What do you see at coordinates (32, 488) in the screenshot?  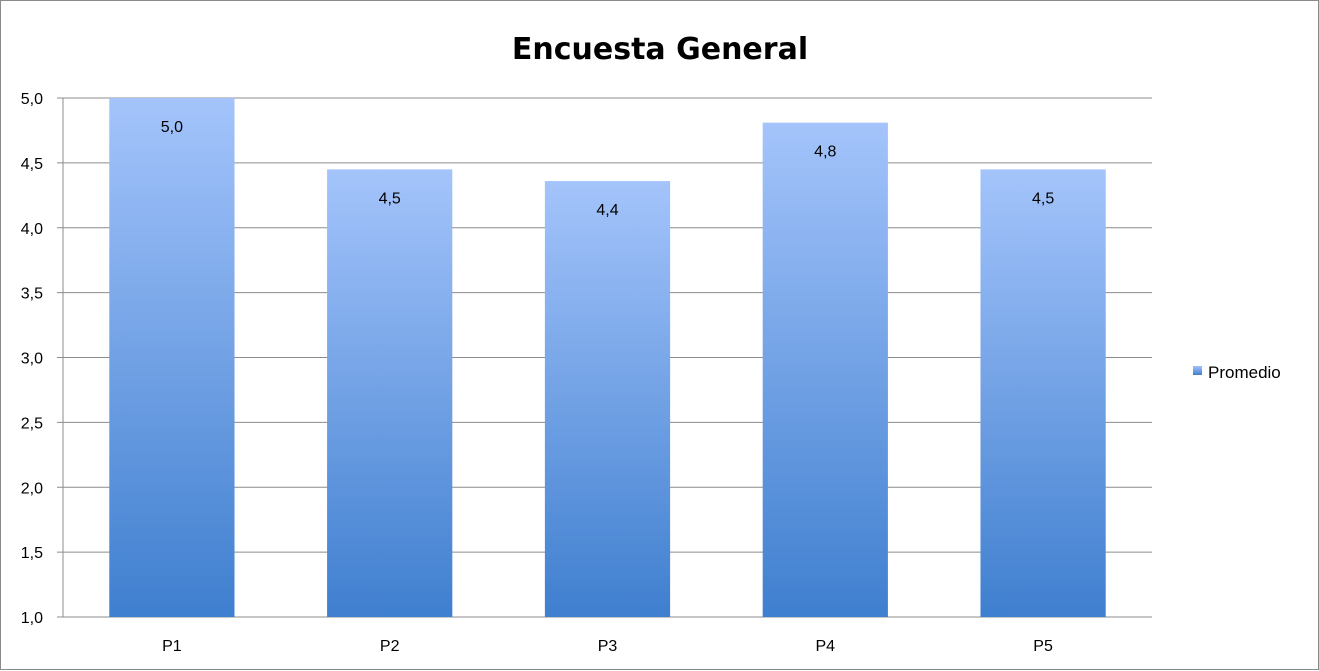 I see `y-tick-label: 2,0` at bounding box center [32, 488].